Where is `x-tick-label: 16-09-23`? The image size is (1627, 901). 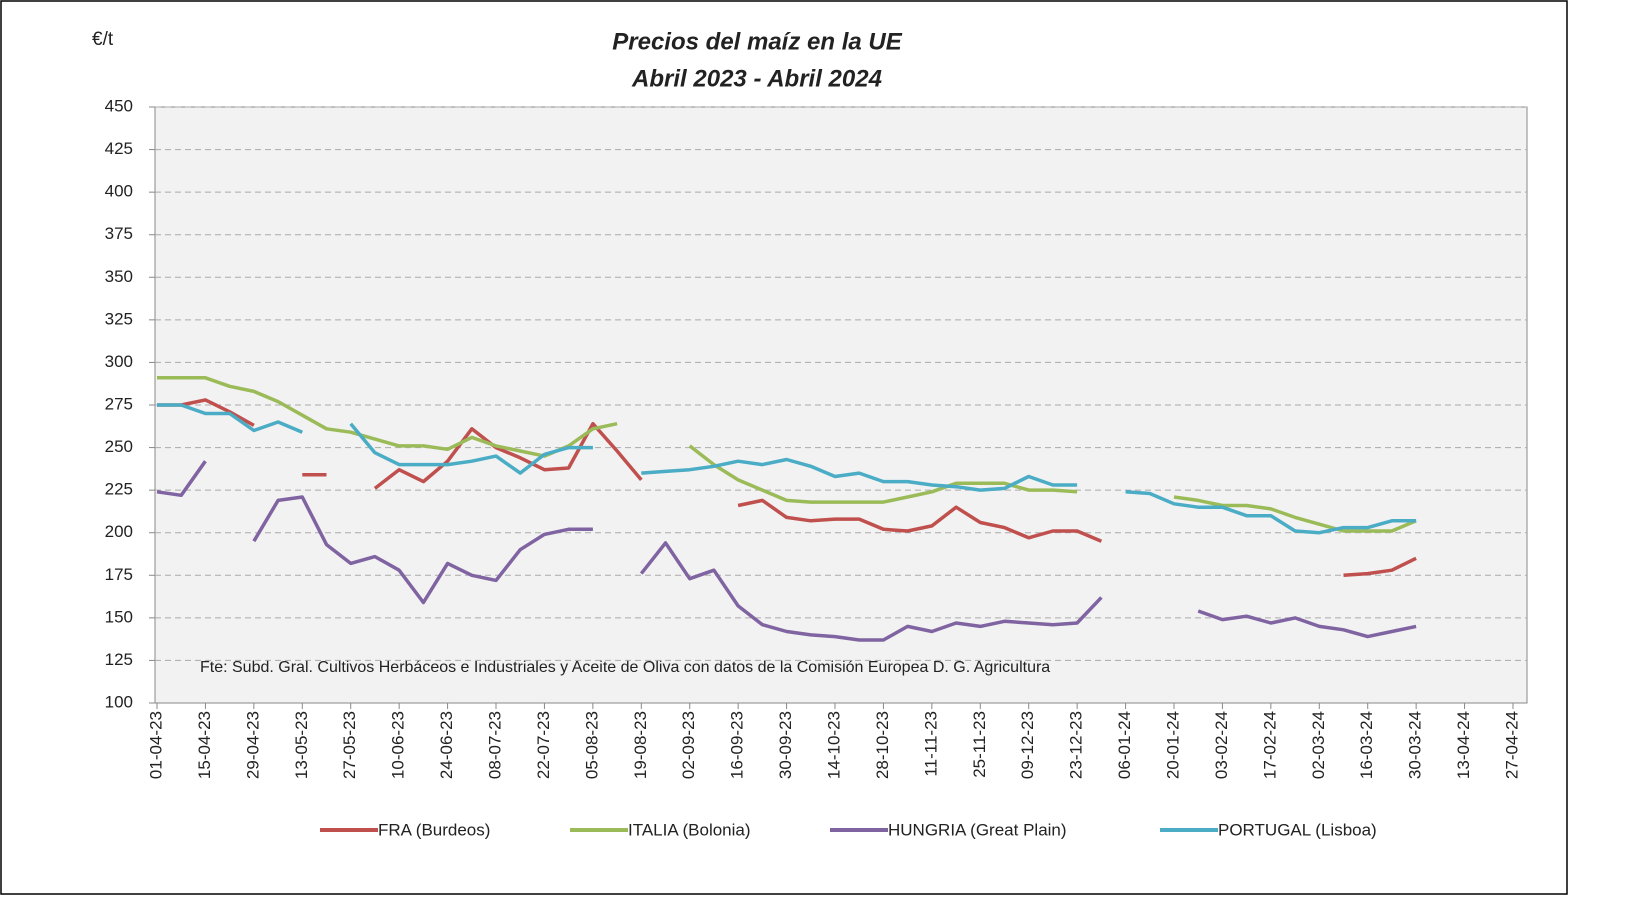 x-tick-label: 16-09-23 is located at coordinates (737, 745).